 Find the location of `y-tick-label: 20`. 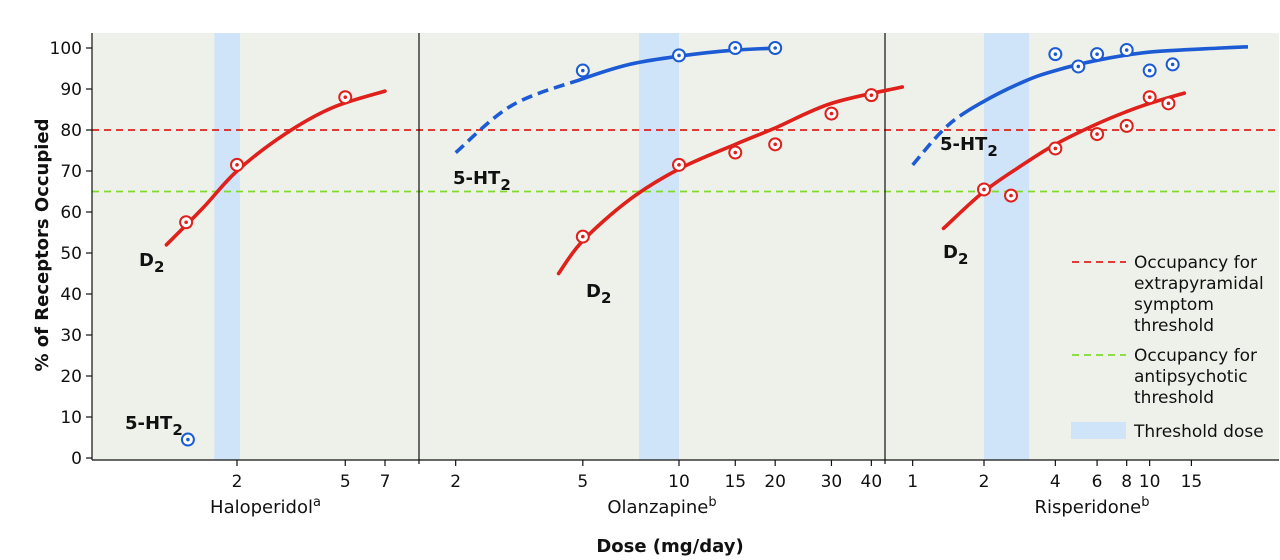

y-tick-label: 20 is located at coordinates (71, 377).